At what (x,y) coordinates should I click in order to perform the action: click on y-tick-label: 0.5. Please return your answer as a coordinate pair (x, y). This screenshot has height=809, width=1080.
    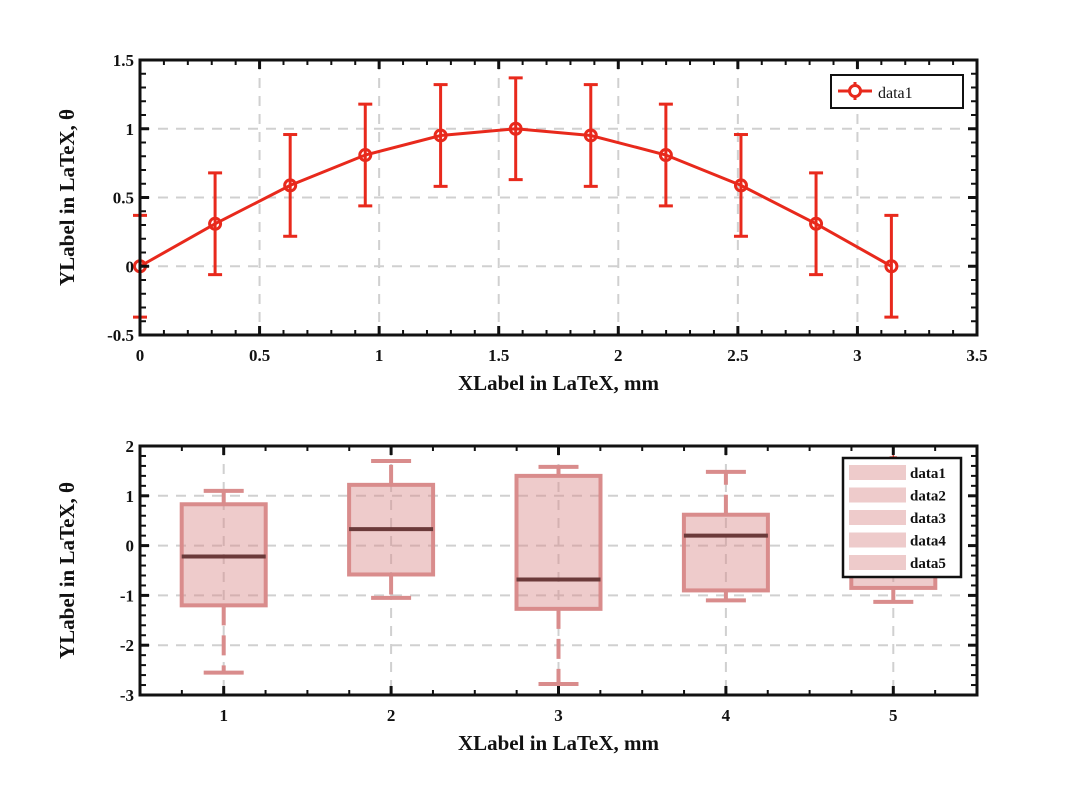
    Looking at the image, I should click on (123, 198).